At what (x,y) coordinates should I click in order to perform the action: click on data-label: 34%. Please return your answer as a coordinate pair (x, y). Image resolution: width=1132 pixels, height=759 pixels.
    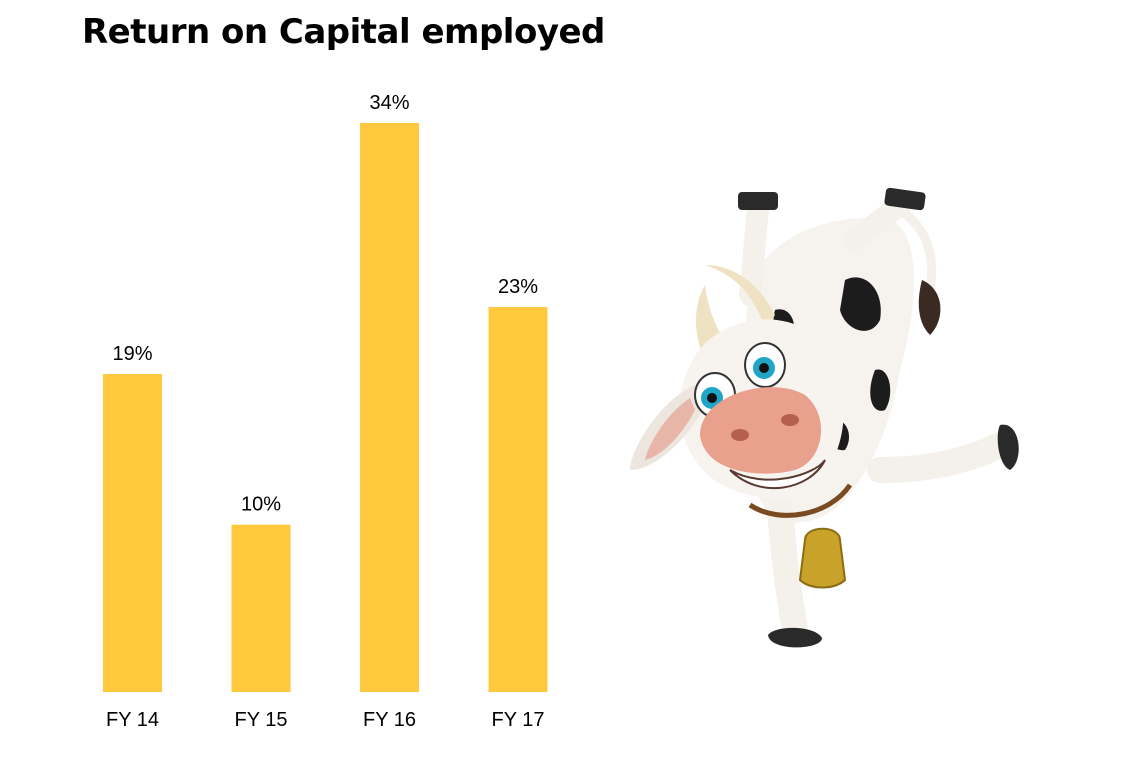
    Looking at the image, I should click on (389, 103).